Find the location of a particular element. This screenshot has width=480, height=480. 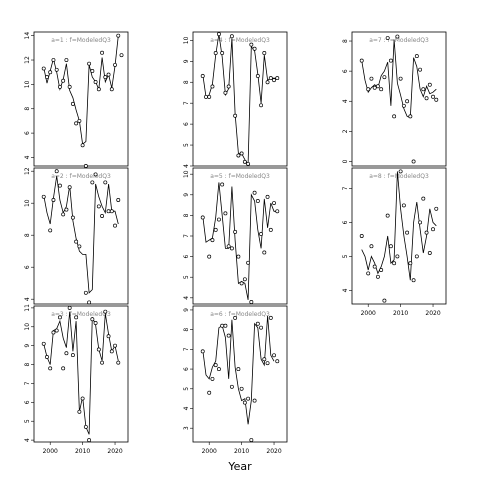

panel-7-ytick-label: 6 is located at coordinates (345, 71).